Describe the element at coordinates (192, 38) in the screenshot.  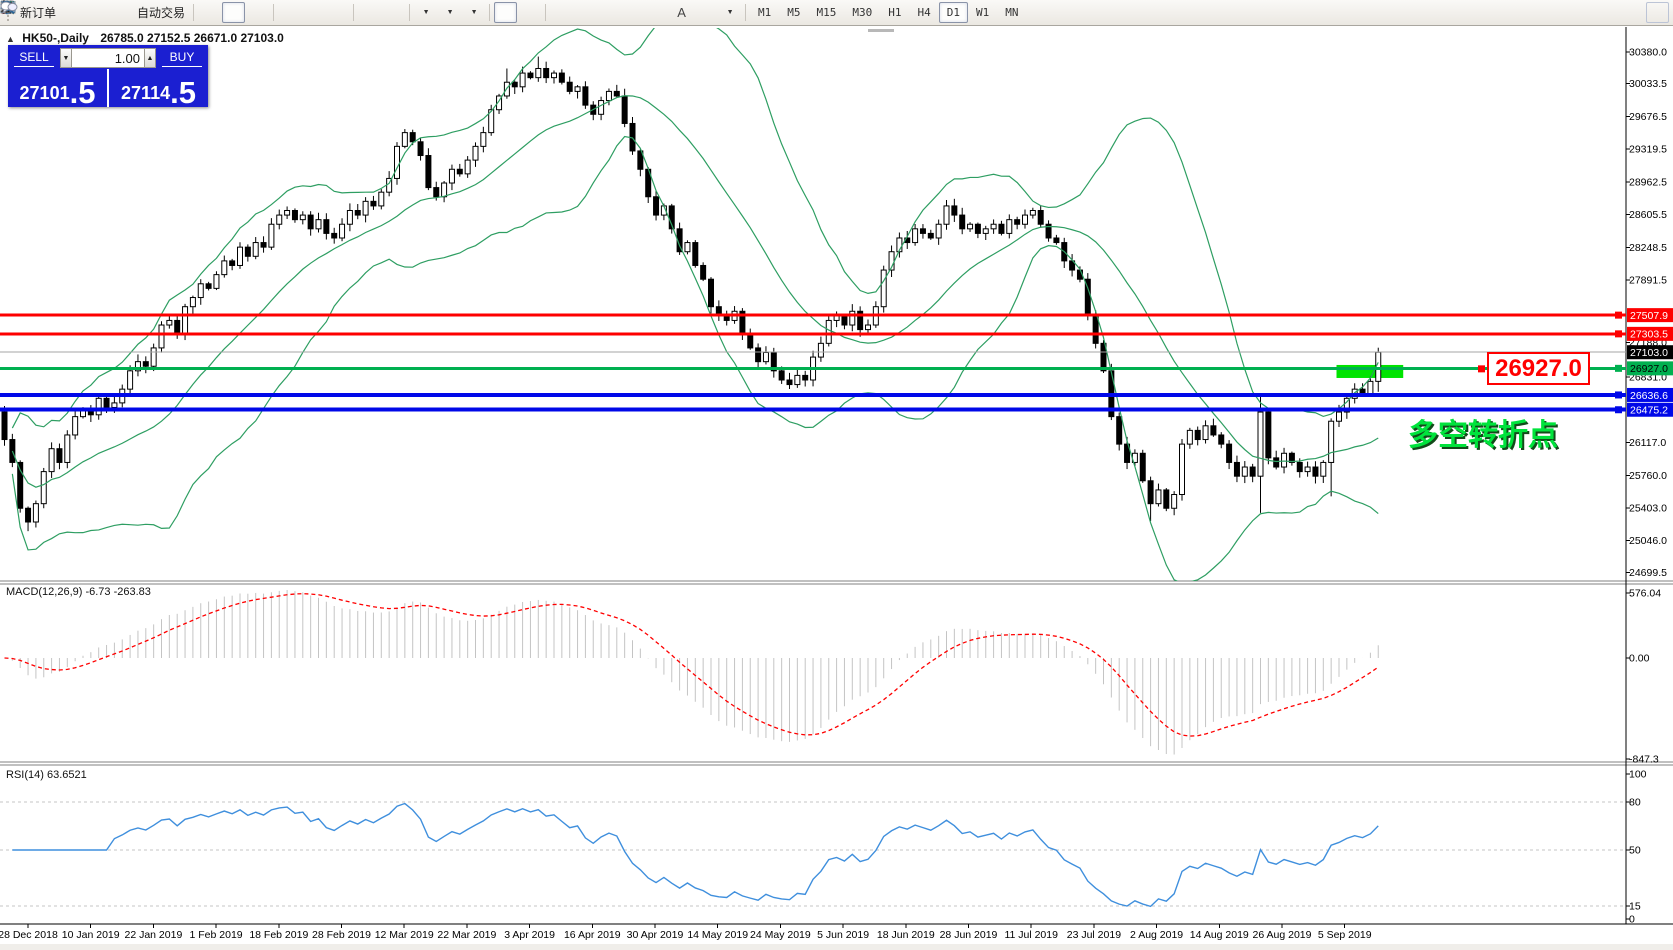
I see `symbol-ohlc: 26785.0 27152.5 26671.0 27103.0` at that location.